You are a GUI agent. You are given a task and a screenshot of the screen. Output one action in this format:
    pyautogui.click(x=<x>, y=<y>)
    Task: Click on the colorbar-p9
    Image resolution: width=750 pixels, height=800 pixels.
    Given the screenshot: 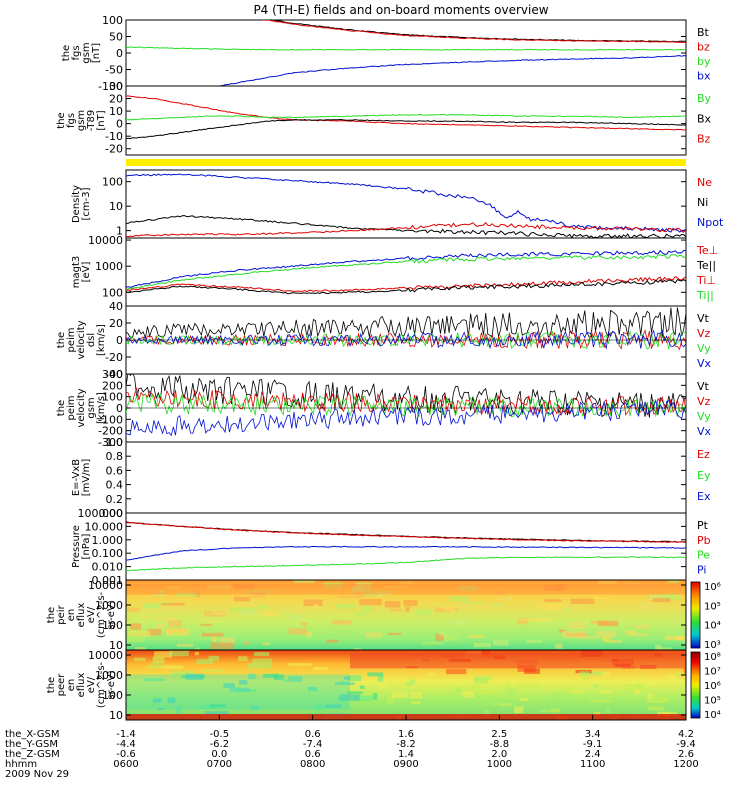 What is the action you would take?
    pyautogui.click(x=695, y=615)
    